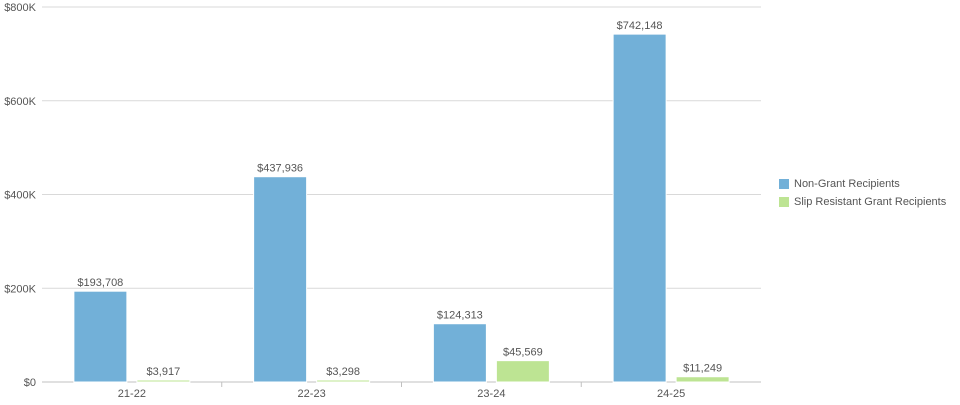  What do you see at coordinates (847, 184) in the screenshot?
I see `legend-label-non-grant: Non-Grant Recipients` at bounding box center [847, 184].